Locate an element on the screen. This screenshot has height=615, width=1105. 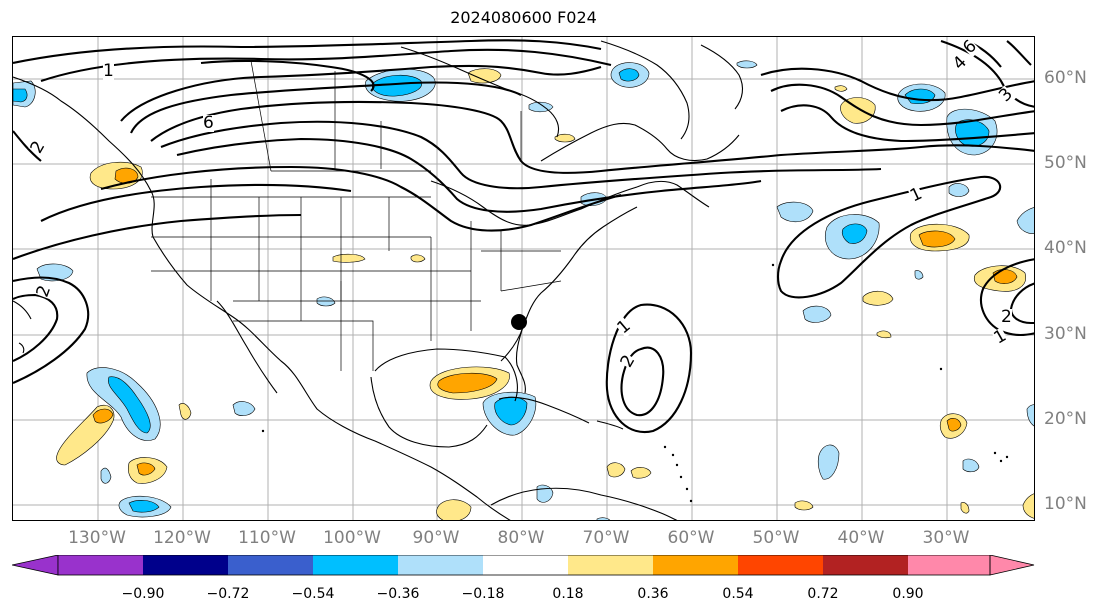
colorbar-tick: 0.36 is located at coordinates (653, 594).